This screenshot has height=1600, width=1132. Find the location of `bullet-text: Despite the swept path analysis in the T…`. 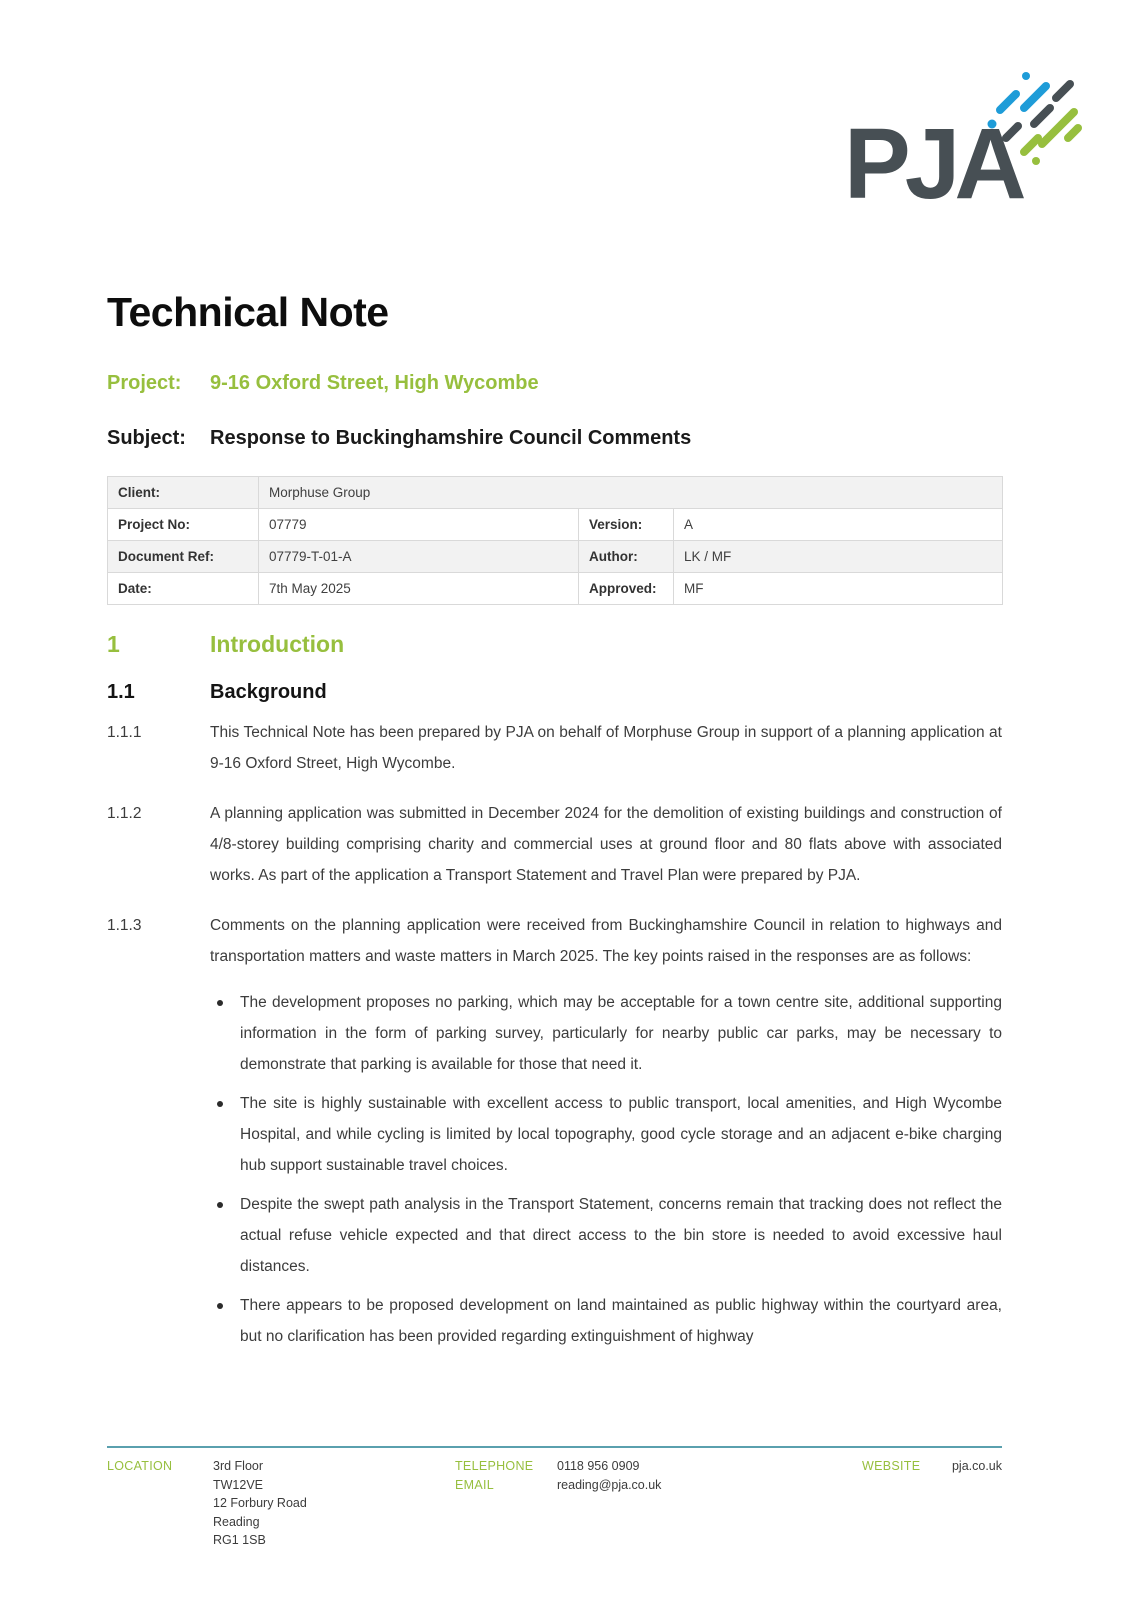

bullet-text: Despite the swept path analysis in the T… is located at coordinates (621, 1235).